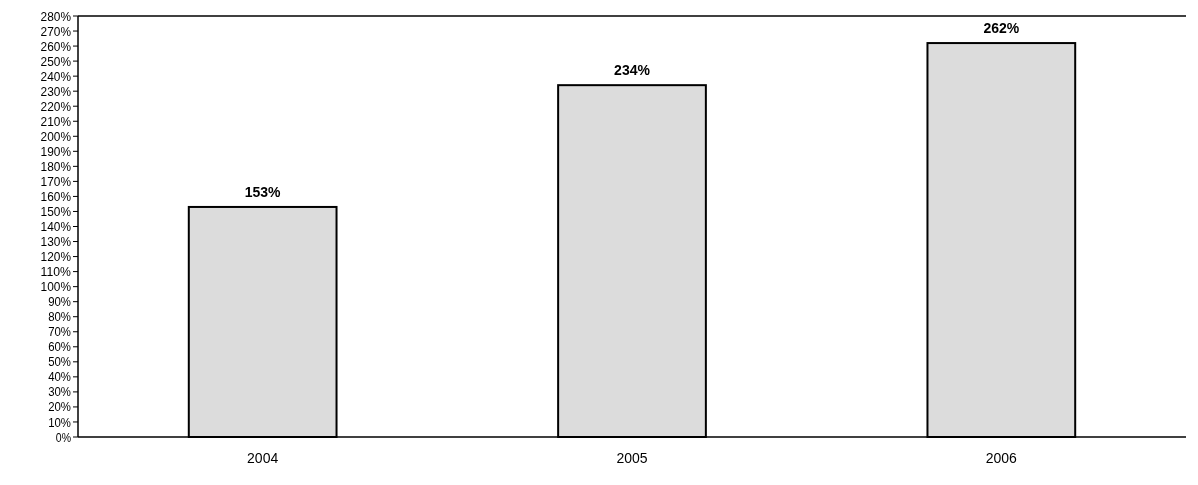 The width and height of the screenshot is (1198, 485). What do you see at coordinates (263, 191) in the screenshot?
I see `data-label: 153%` at bounding box center [263, 191].